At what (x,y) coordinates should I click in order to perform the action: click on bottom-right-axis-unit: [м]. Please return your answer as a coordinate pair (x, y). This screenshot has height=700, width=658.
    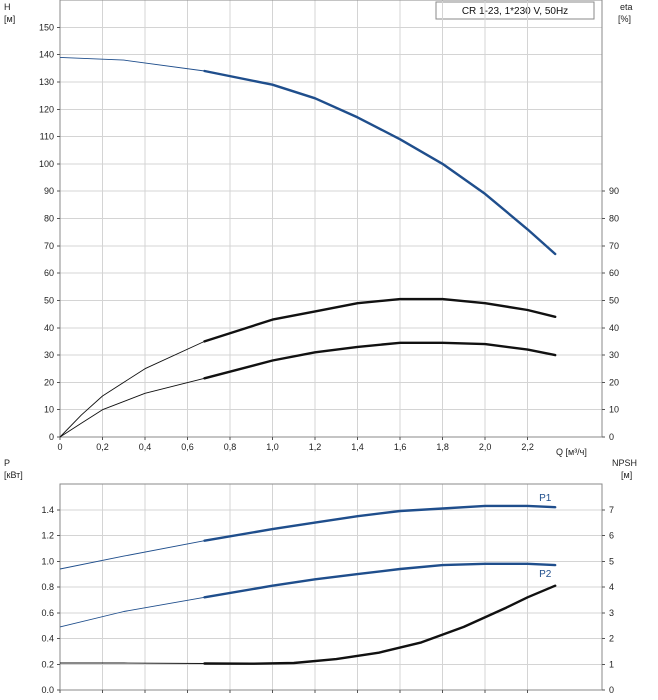
    Looking at the image, I should click on (626, 475).